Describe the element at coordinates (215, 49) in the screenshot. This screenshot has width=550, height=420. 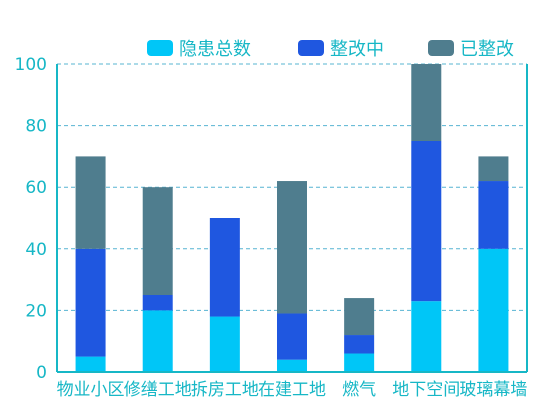
I see `legend-label-1: 隐患总数` at that location.